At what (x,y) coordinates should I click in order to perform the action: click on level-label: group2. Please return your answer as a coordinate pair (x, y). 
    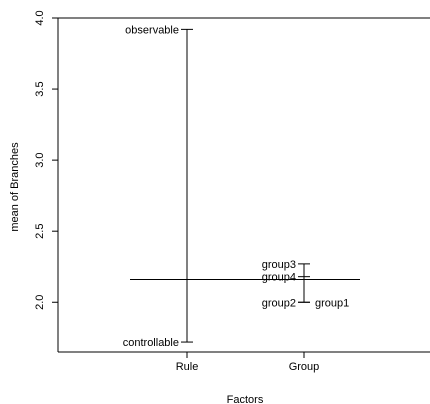
    Looking at the image, I should click on (279, 303).